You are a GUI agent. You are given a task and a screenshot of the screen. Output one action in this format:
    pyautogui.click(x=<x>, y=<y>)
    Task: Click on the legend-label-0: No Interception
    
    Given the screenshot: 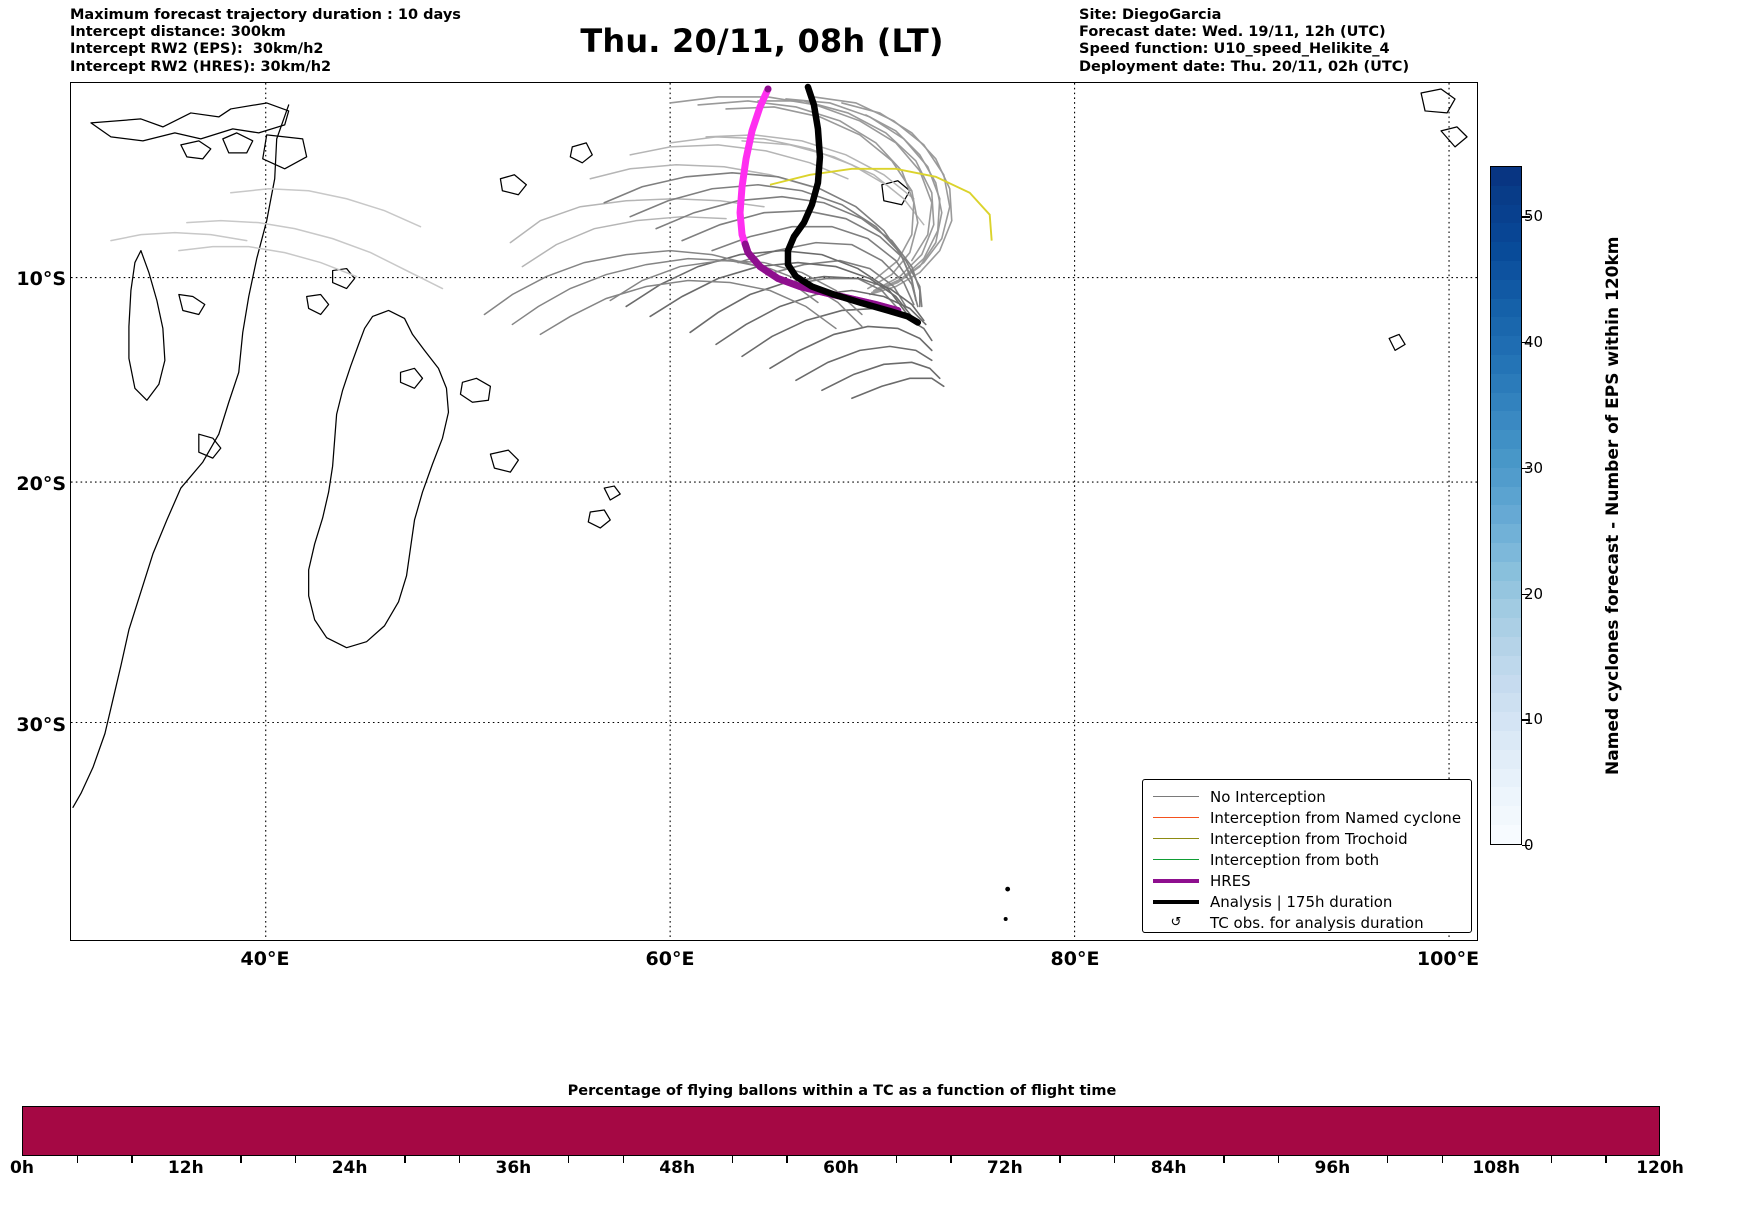 What is the action you would take?
    pyautogui.click(x=1268, y=796)
    